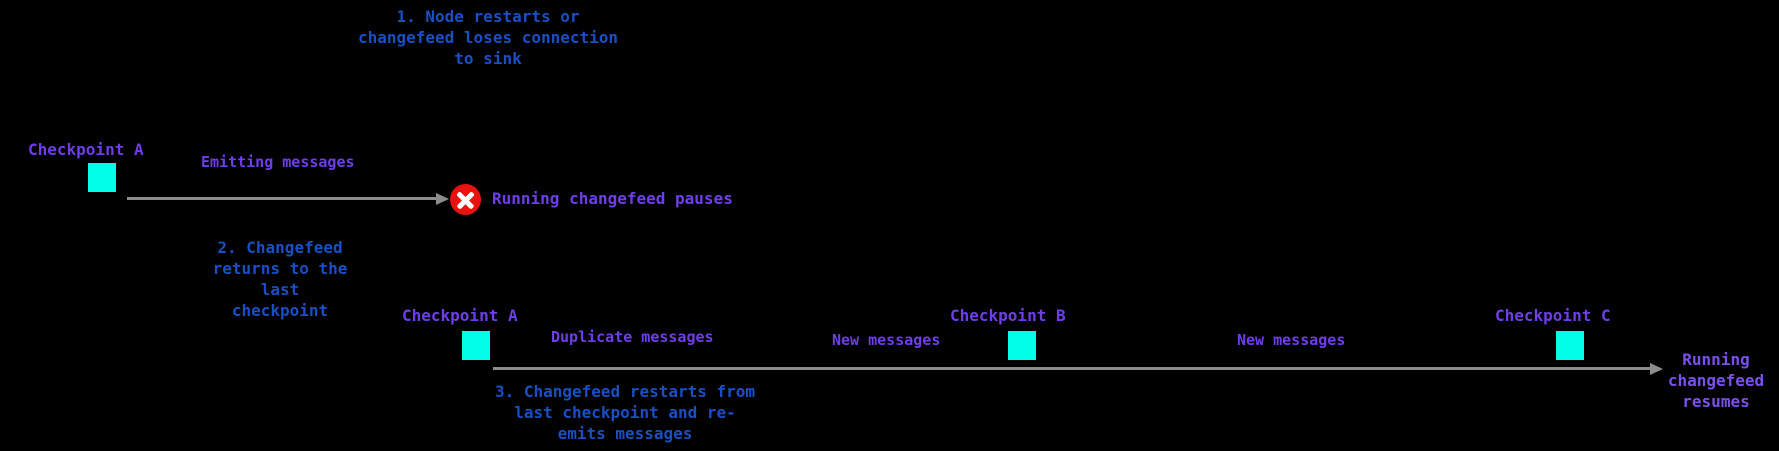  I want to click on timeline-before-arrowhead-icon, so click(442, 199).